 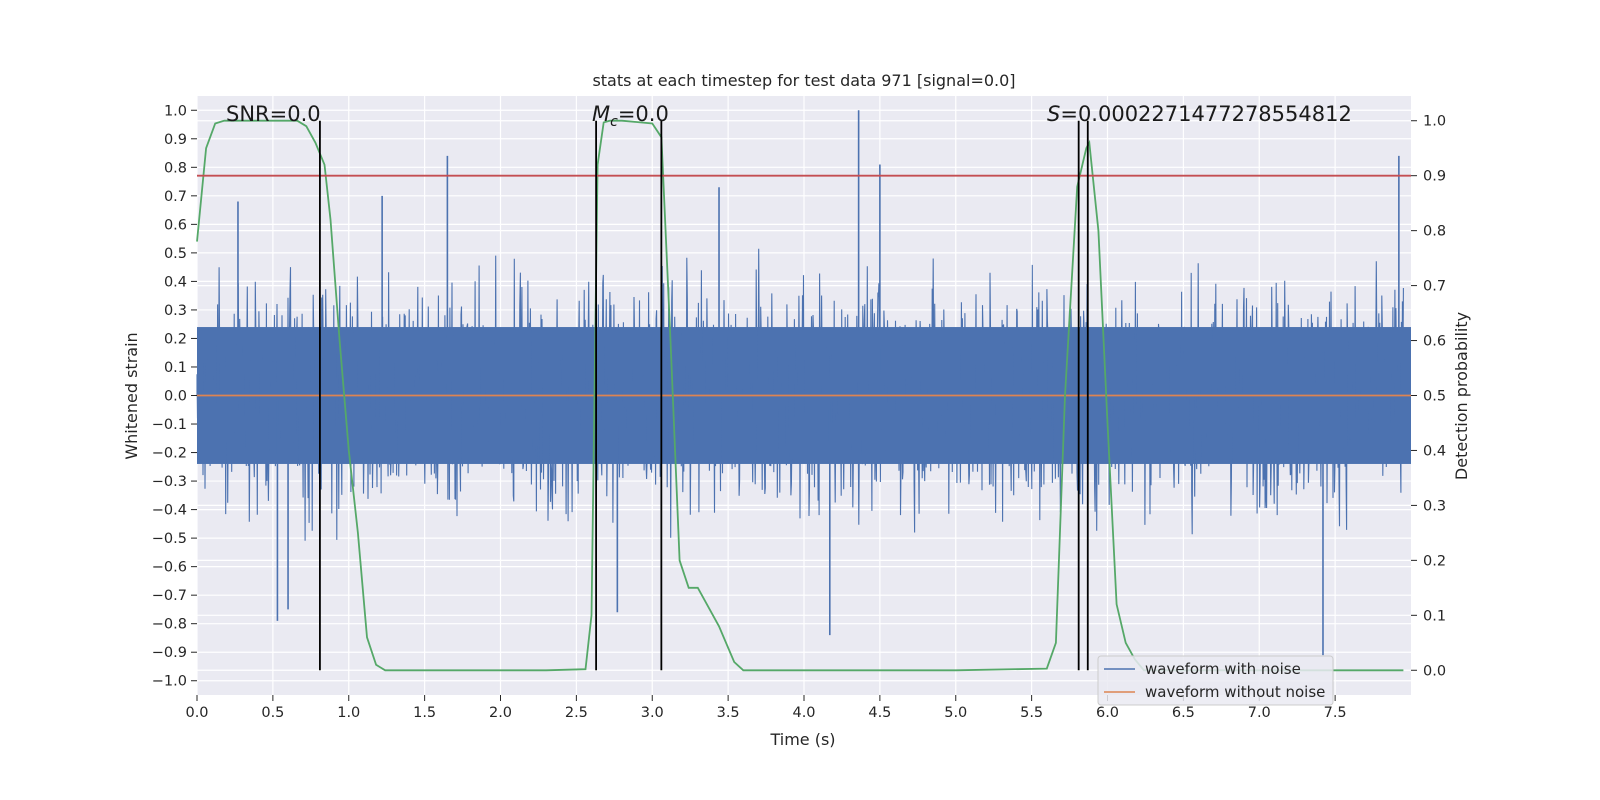 What do you see at coordinates (955, 713) in the screenshot?
I see `x-tick-label: 5.0` at bounding box center [955, 713].